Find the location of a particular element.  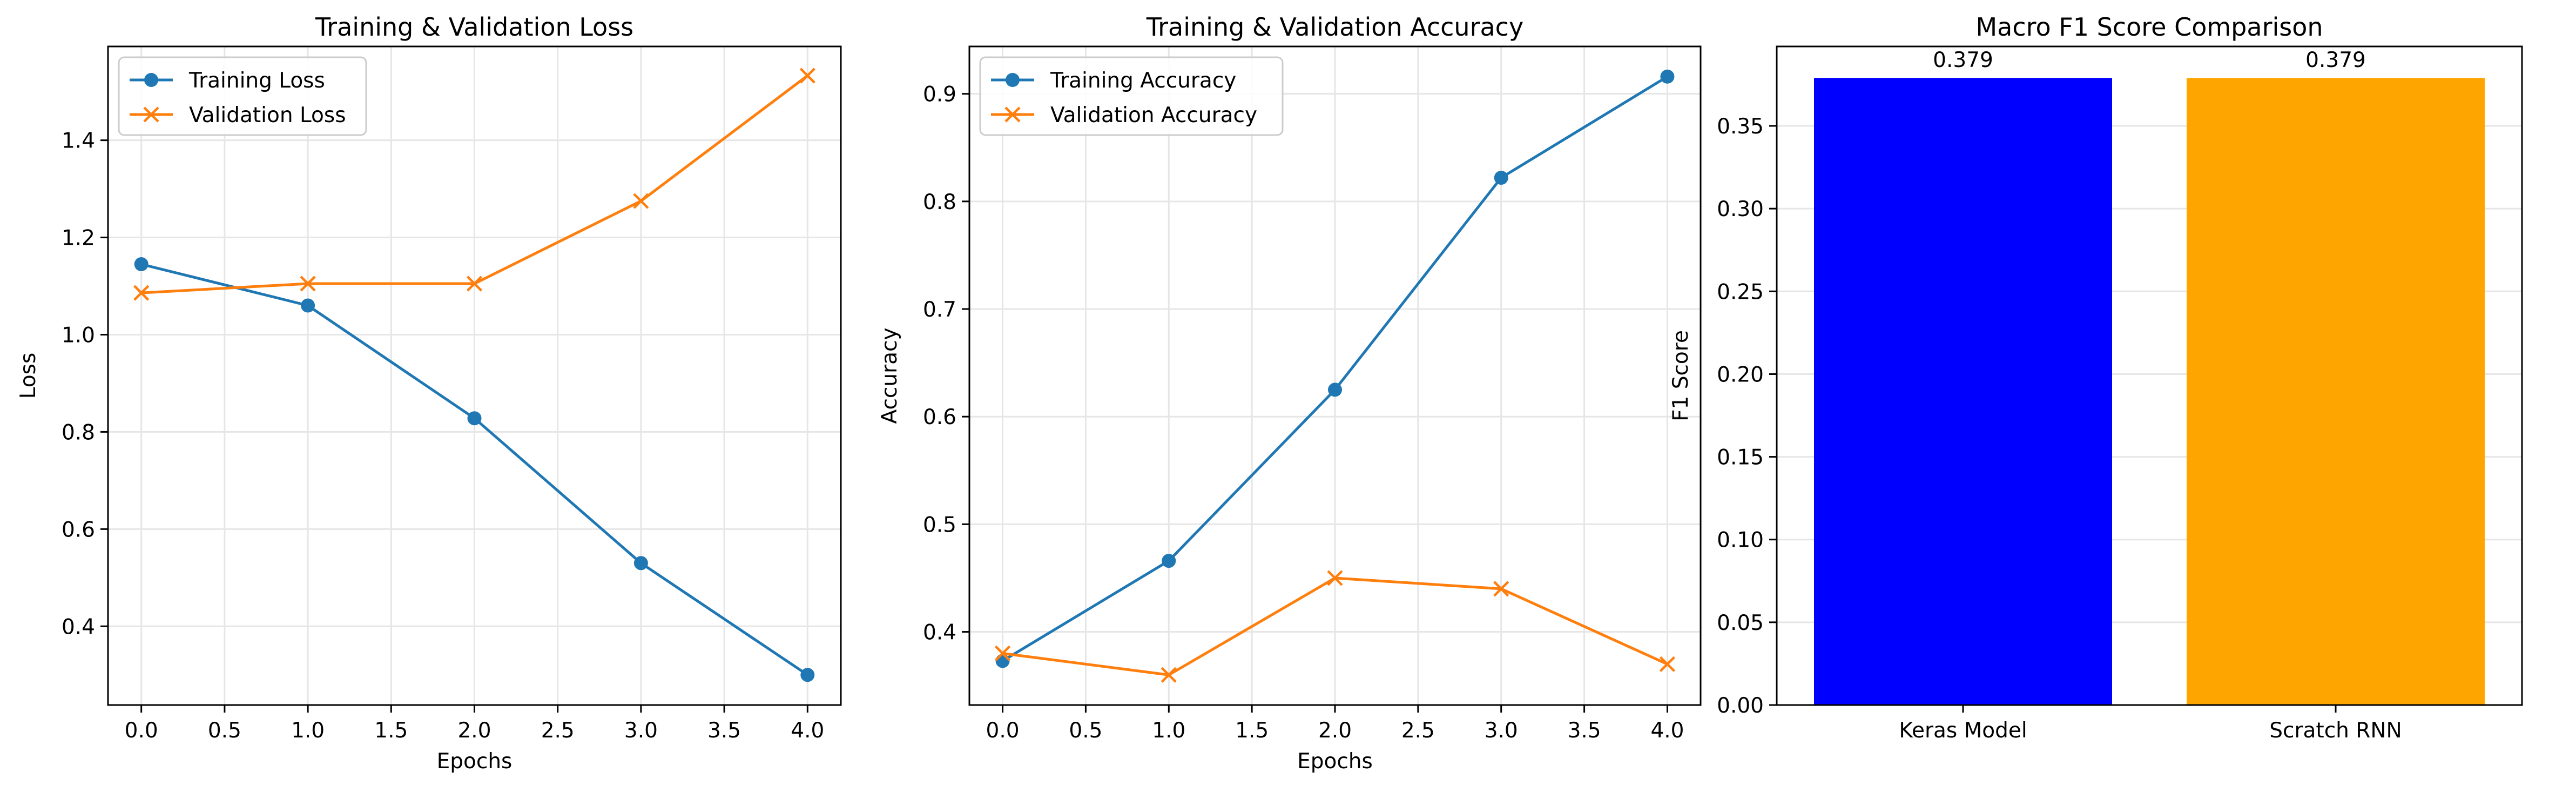

f1-chart-ytick-label: 0.00 is located at coordinates (1740, 706).